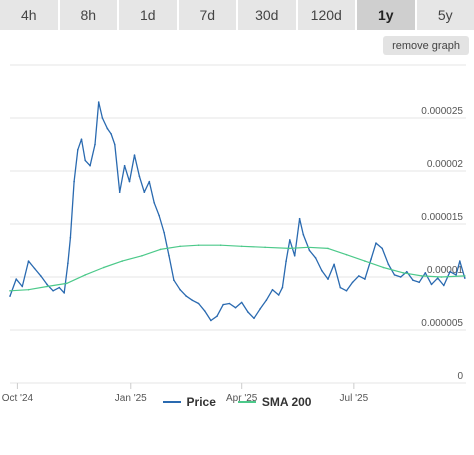 The height and width of the screenshot is (455, 474). What do you see at coordinates (445, 164) in the screenshot?
I see `y-tick-label: 0.00002` at bounding box center [445, 164].